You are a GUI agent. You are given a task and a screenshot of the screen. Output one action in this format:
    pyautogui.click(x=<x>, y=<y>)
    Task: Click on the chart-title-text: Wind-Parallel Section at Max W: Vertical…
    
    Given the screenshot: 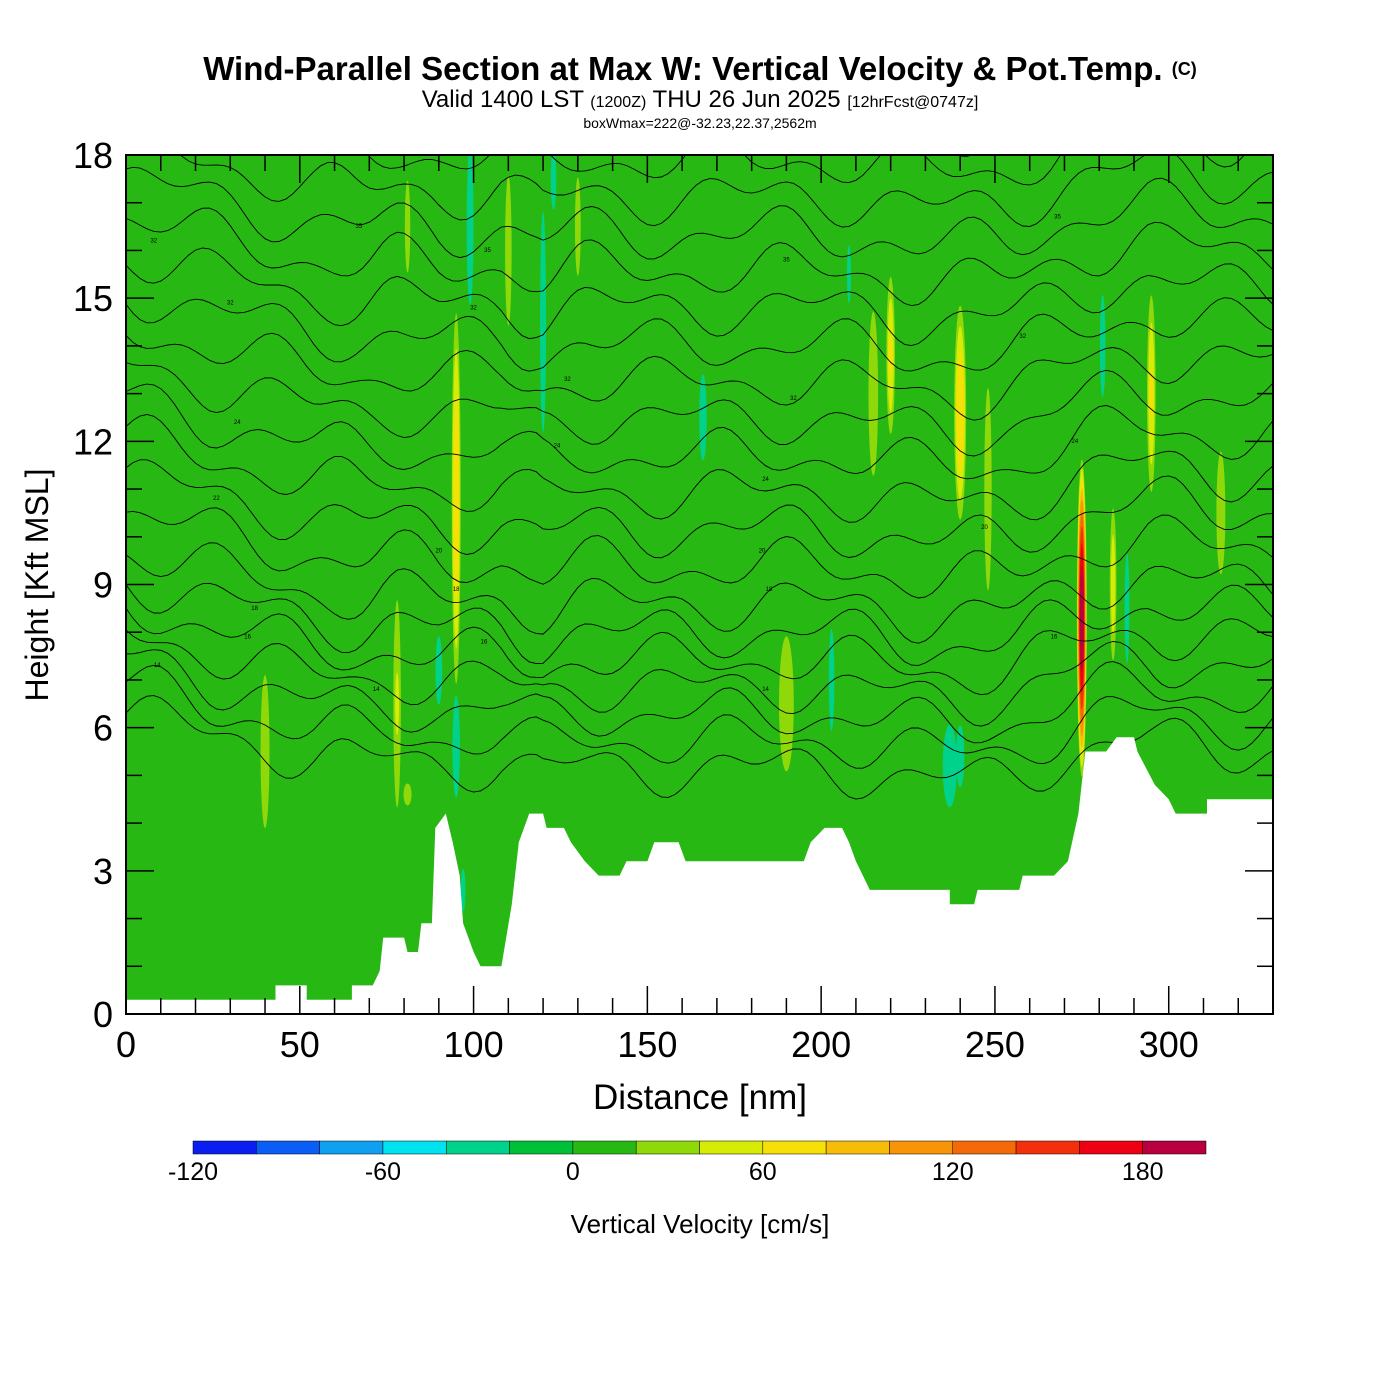 What is the action you would take?
    pyautogui.click(x=683, y=68)
    